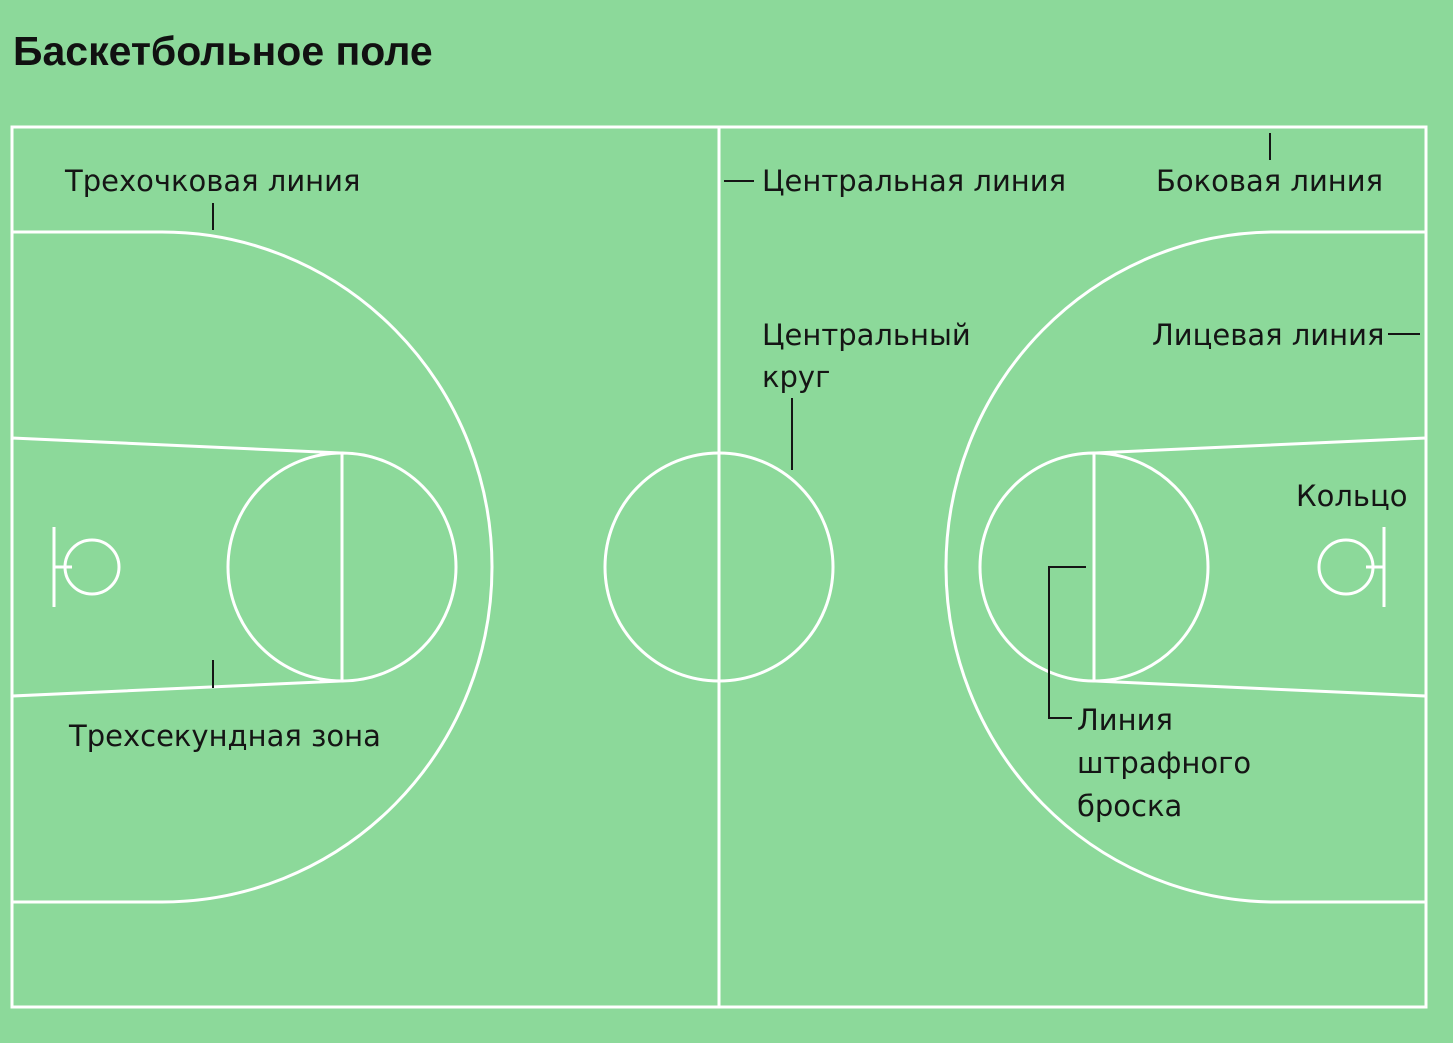  I want to click on leader-free-throw, so click(1067, 642).